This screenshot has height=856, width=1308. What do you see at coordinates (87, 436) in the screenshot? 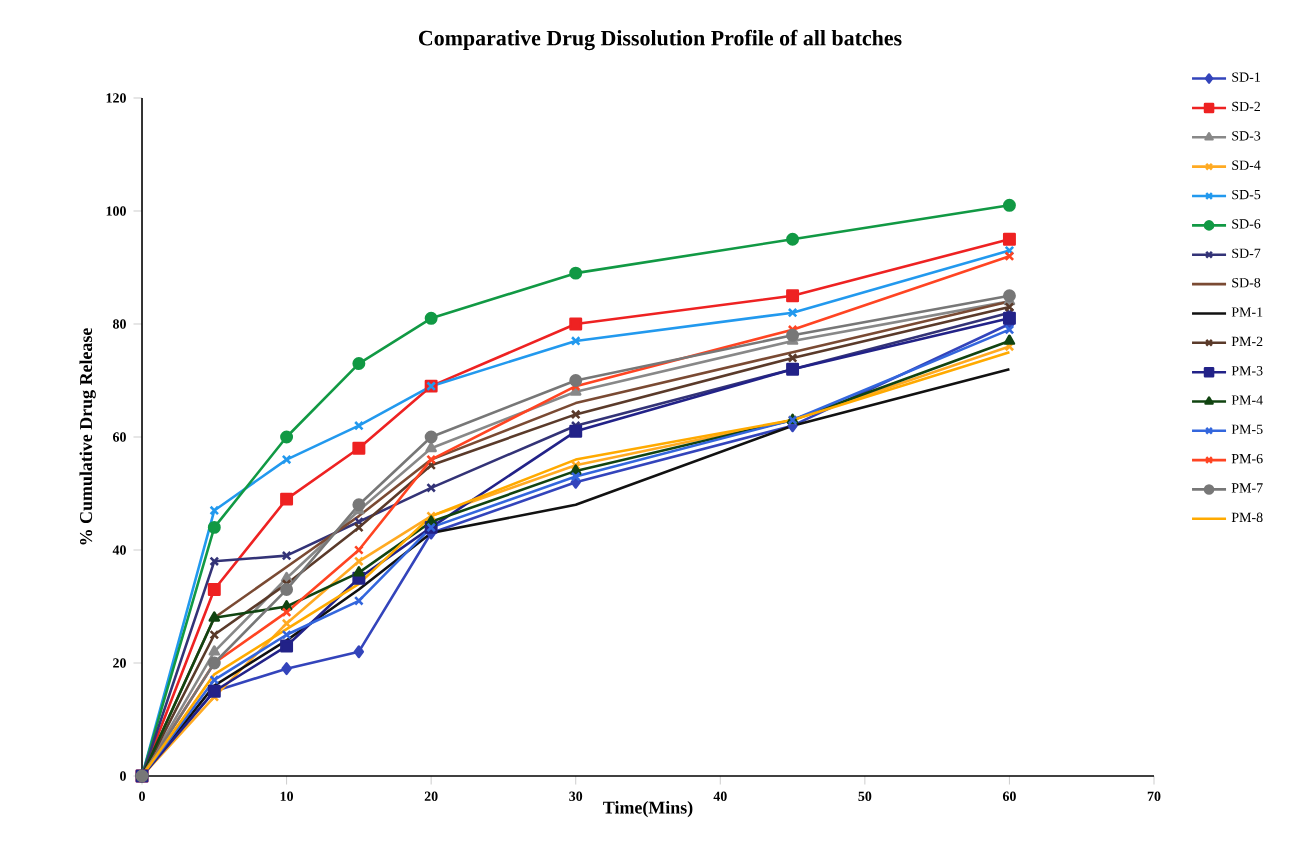
I see `y-axis-title: % Cumulative Drug Release` at bounding box center [87, 436].